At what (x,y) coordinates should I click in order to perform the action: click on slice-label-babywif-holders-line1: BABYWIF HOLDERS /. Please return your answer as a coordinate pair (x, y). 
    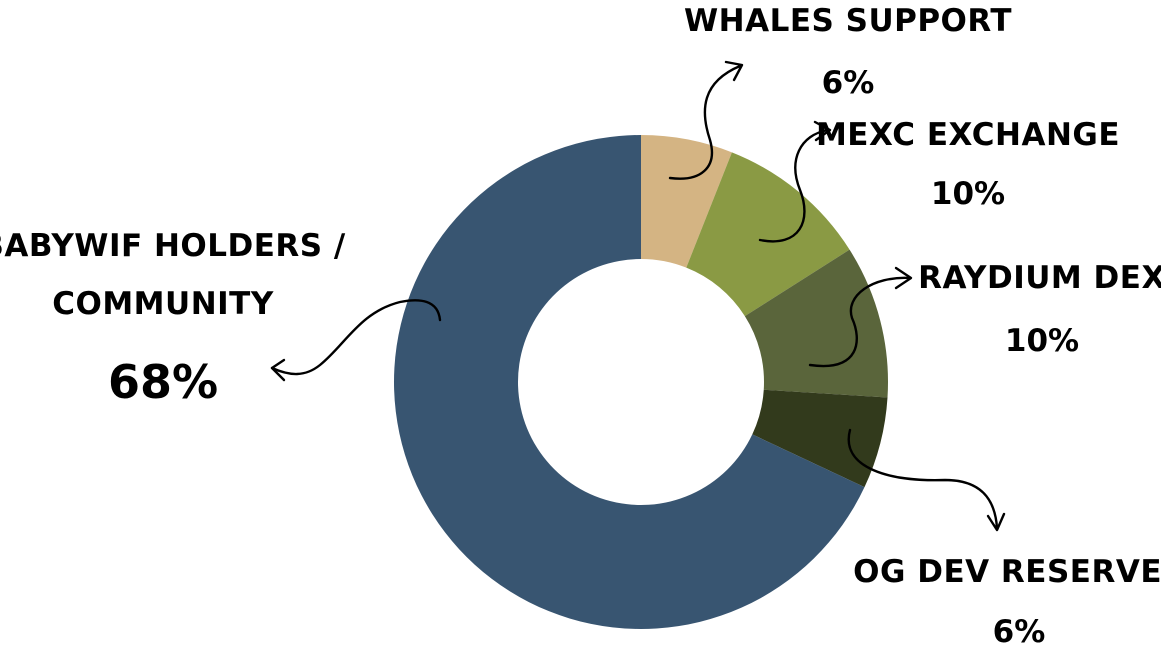
    Looking at the image, I should click on (173, 246).